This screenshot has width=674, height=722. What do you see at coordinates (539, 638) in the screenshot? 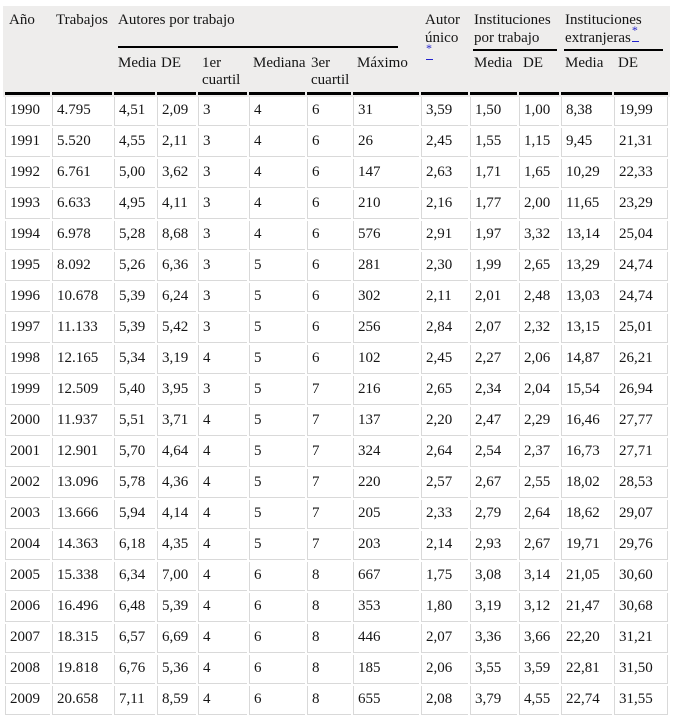
I see `inst-de-cell: 3,66` at bounding box center [539, 638].